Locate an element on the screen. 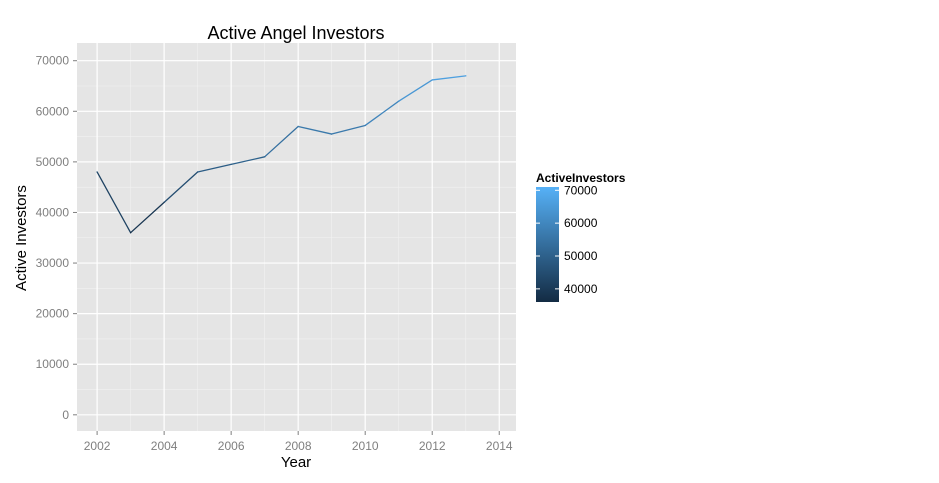  x-tick-label: 2012 is located at coordinates (432, 446).